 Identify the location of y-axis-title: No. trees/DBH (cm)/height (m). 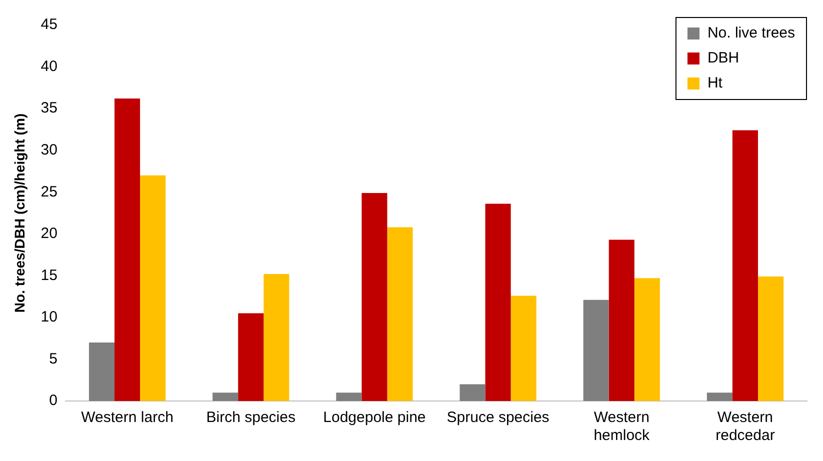
(19, 213).